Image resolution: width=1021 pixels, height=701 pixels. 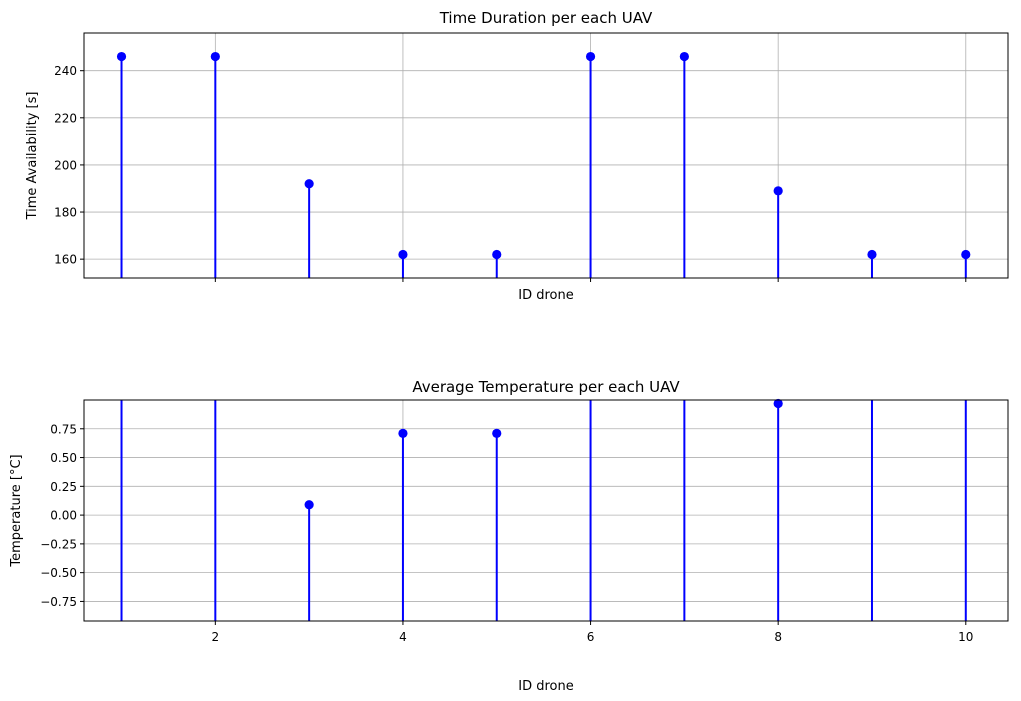 I want to click on y-tick-label: −0.75, so click(x=58, y=602).